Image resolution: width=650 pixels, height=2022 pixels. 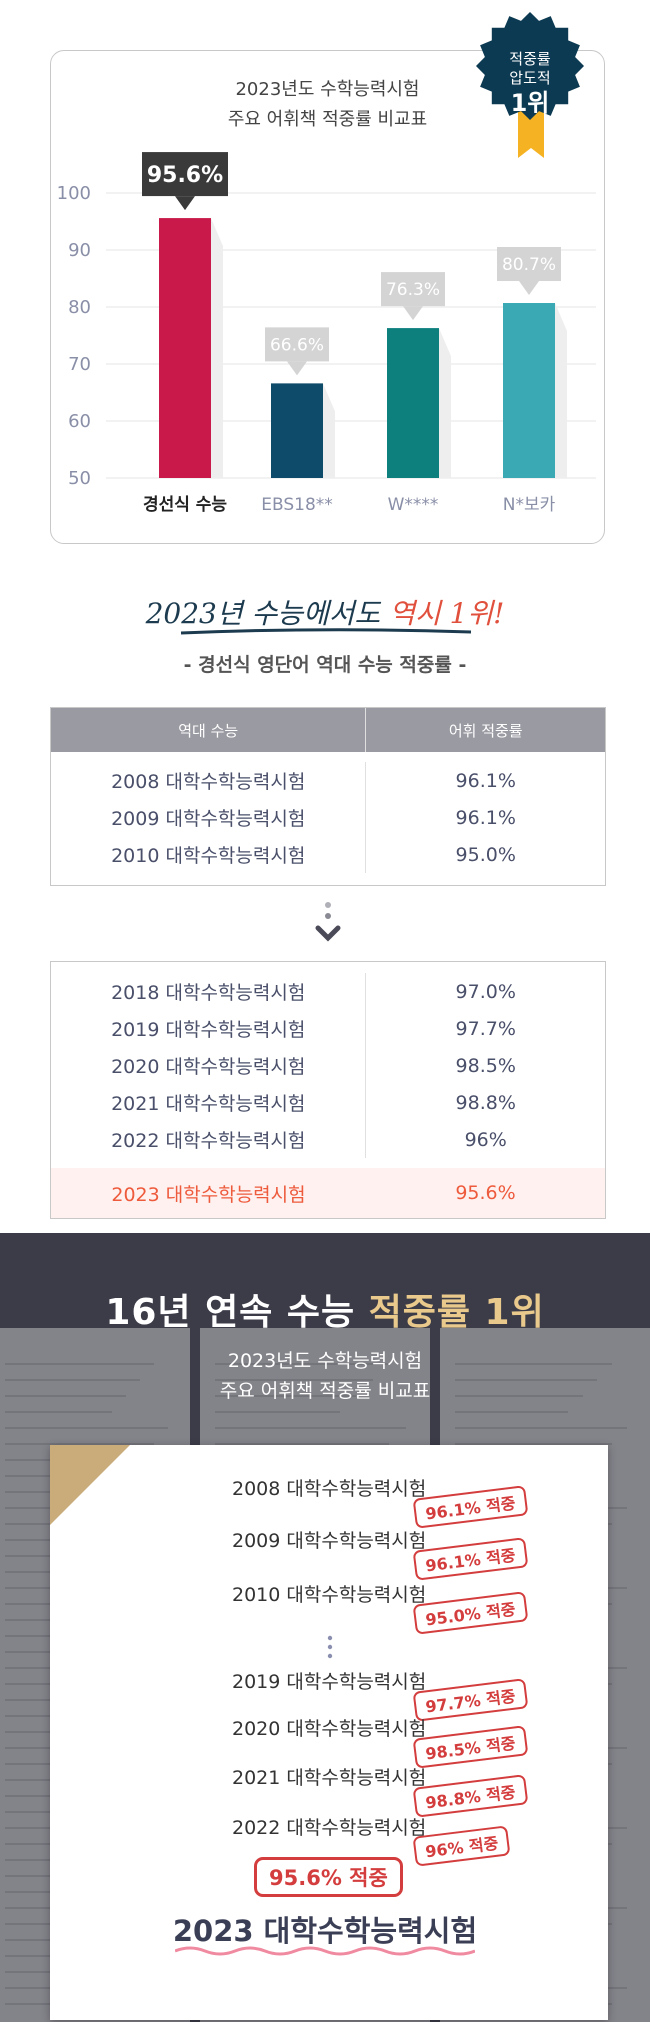 What do you see at coordinates (329, 1682) in the screenshot?
I see `stamp-exam: 2019 대학수학능력시험` at bounding box center [329, 1682].